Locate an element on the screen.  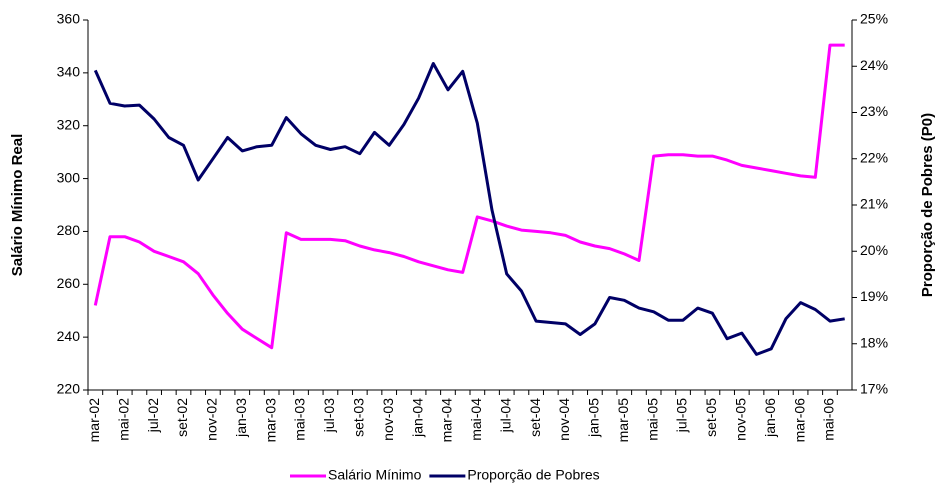
y2-tick-label: 23% is located at coordinates (874, 111).